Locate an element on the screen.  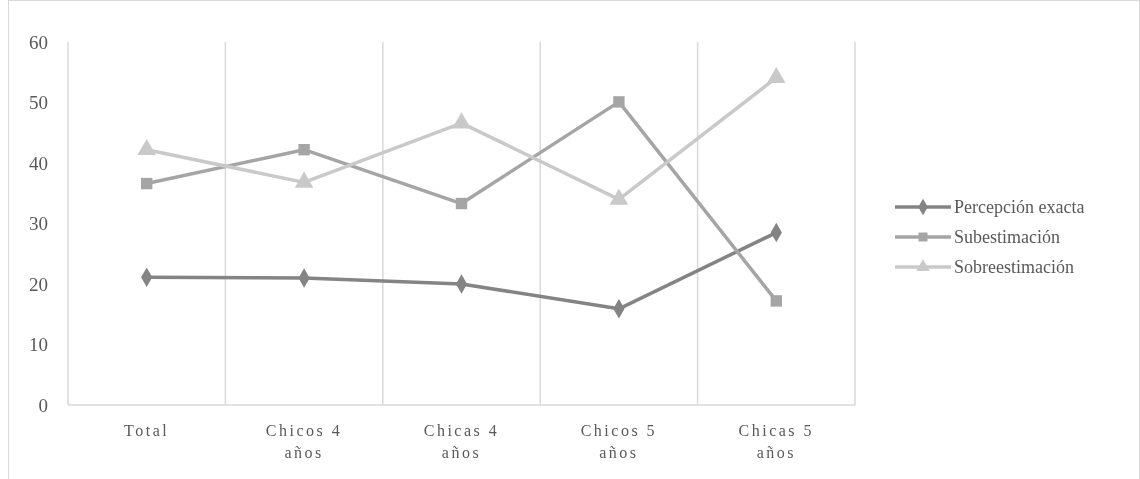
y-tick-label: 10 is located at coordinates (38, 345).